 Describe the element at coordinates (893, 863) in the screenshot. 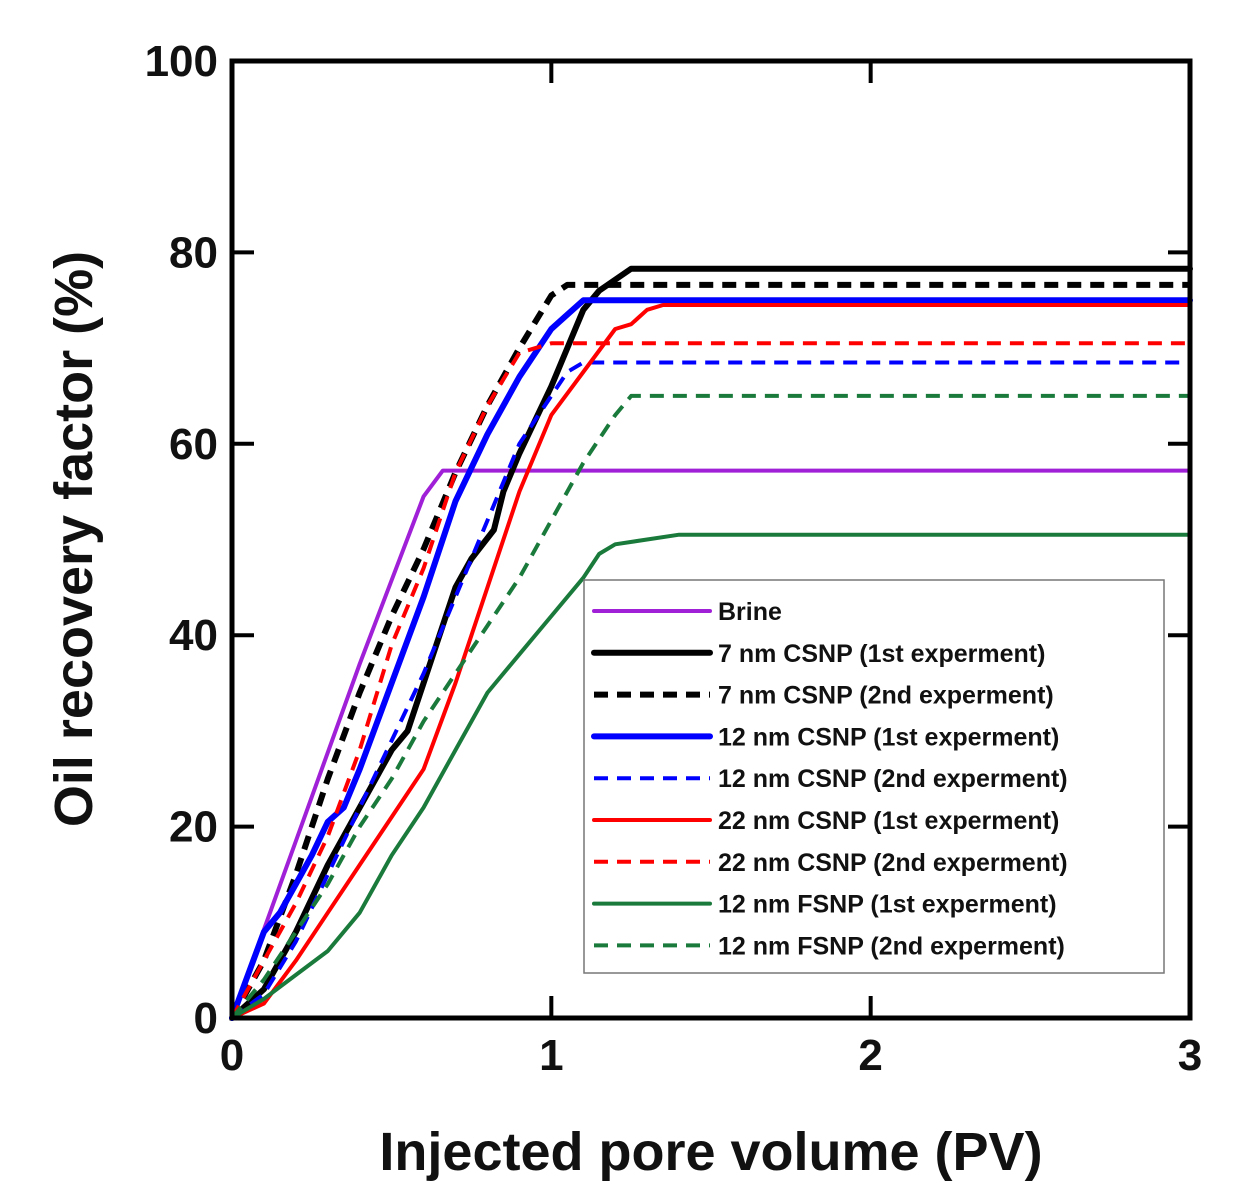

I see `legend-label-7: 22 nm CSNP (2nd experment)` at that location.